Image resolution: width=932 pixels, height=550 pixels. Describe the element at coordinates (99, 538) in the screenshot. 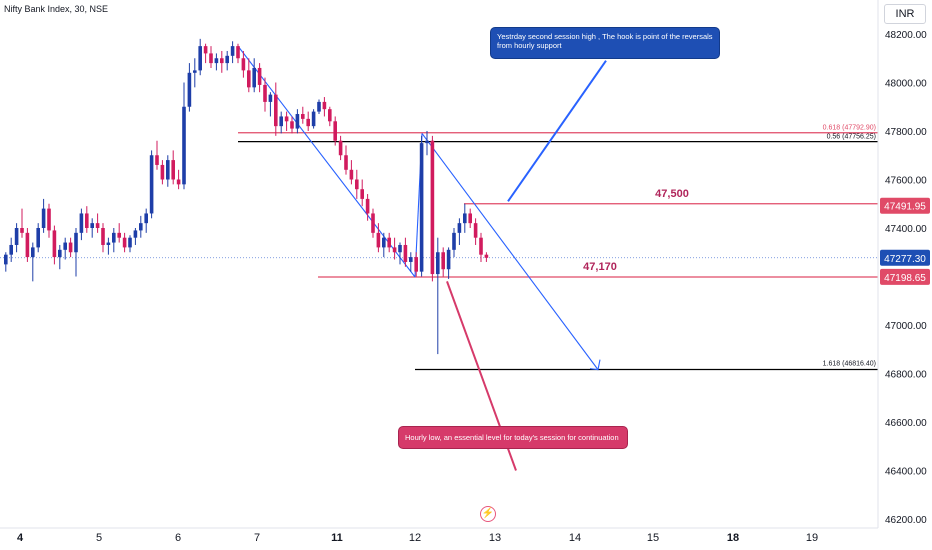

I see `x-tick-label: 5` at that location.